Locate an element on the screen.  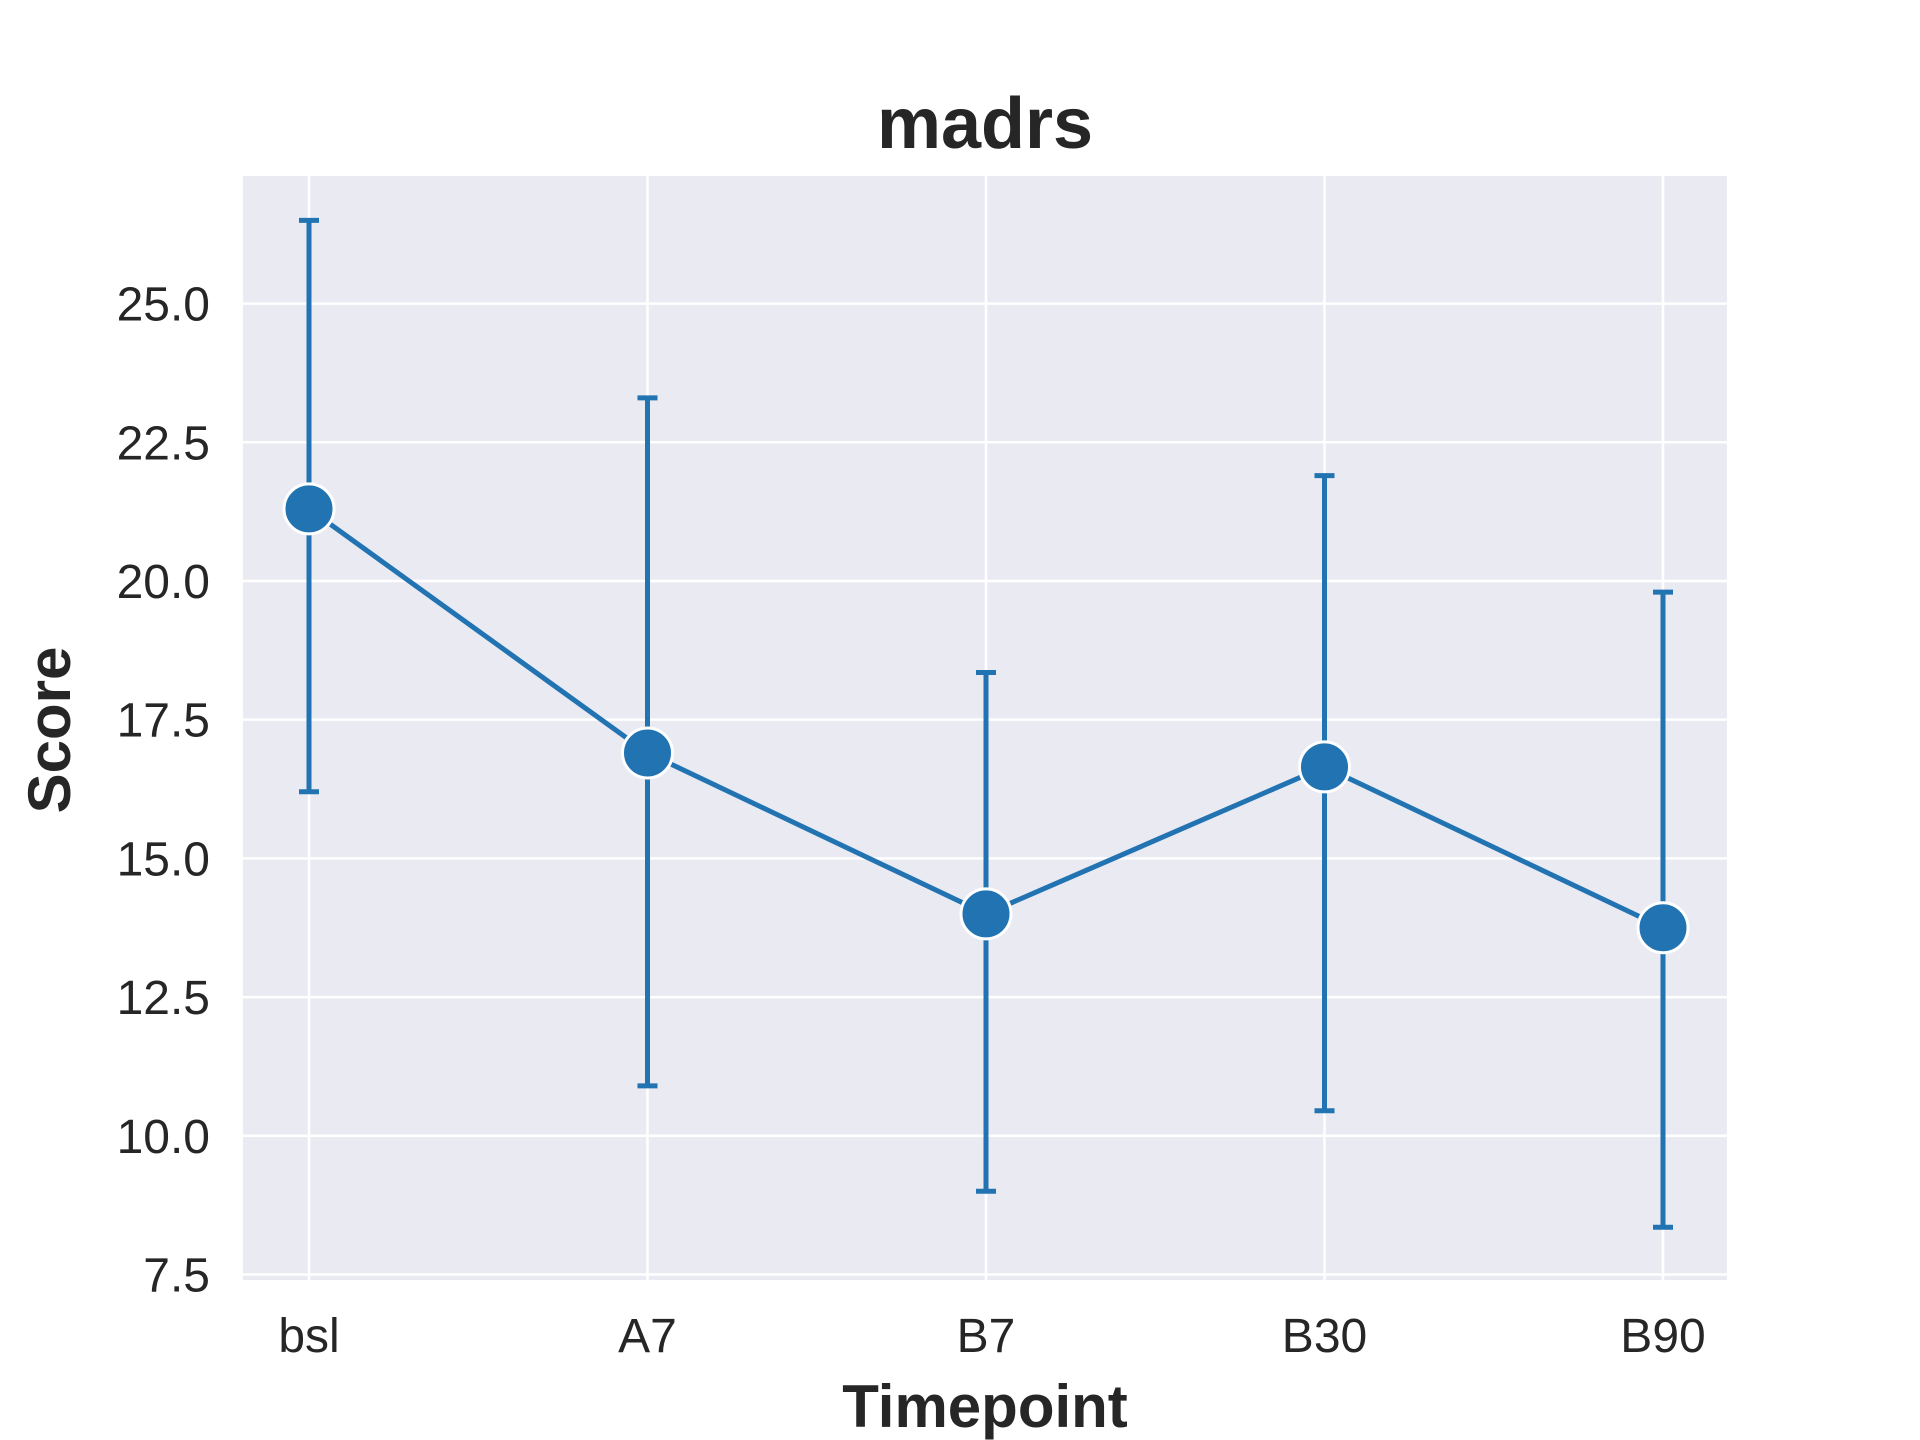
y-tick-label: 7.5 is located at coordinates (176, 1275).